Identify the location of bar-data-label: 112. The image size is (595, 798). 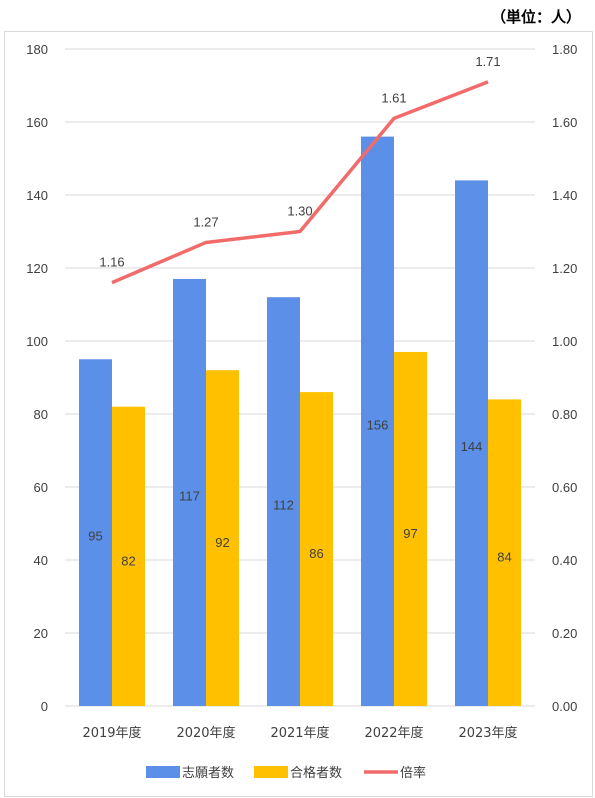
(283, 505).